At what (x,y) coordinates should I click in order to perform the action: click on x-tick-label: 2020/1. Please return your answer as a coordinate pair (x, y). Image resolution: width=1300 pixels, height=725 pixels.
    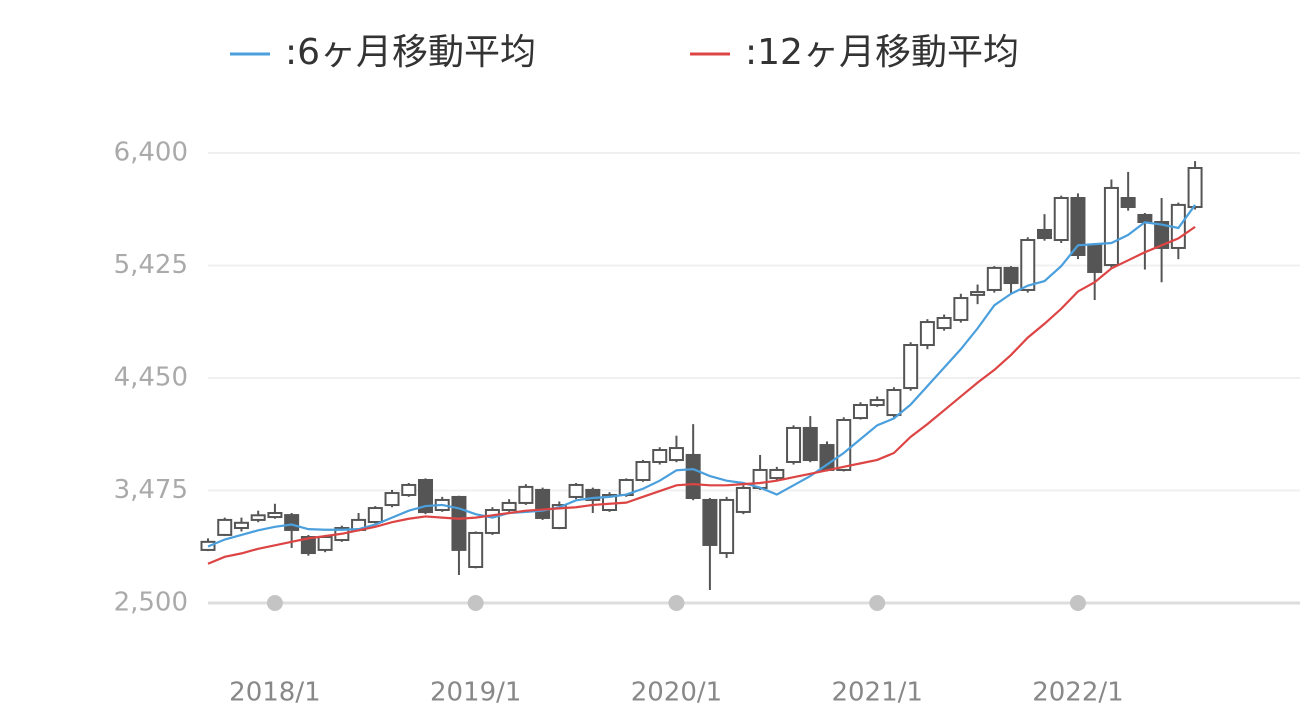
    Looking at the image, I should click on (676, 693).